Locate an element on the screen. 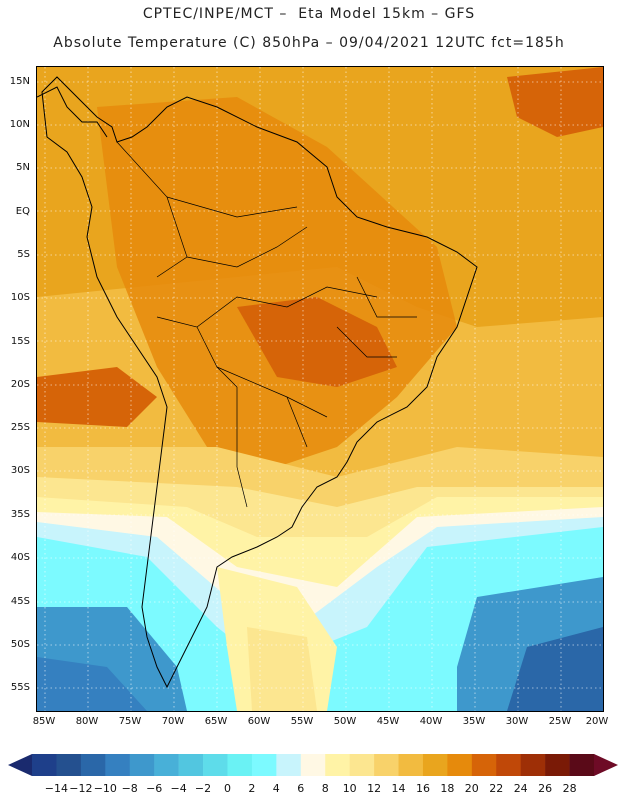 The width and height of the screenshot is (618, 800). colorbar-cells is located at coordinates (313, 765).